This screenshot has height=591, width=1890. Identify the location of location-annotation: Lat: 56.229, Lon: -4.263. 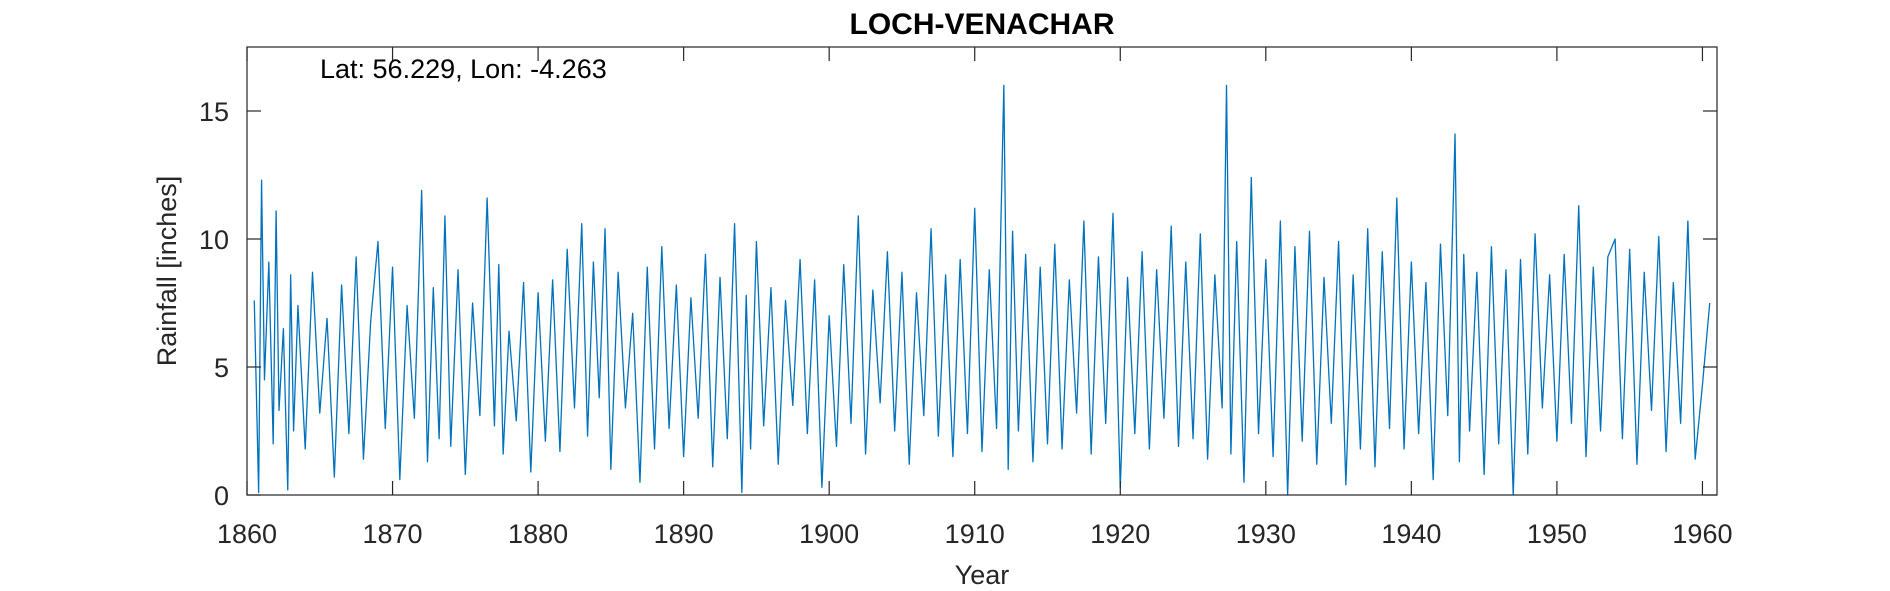
(463, 69).